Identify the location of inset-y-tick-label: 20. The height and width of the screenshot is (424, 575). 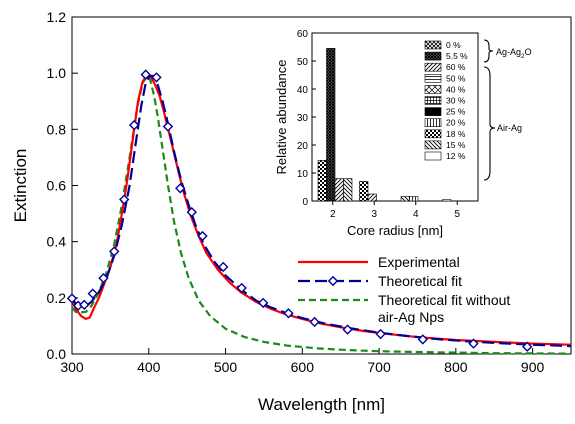
(303, 146).